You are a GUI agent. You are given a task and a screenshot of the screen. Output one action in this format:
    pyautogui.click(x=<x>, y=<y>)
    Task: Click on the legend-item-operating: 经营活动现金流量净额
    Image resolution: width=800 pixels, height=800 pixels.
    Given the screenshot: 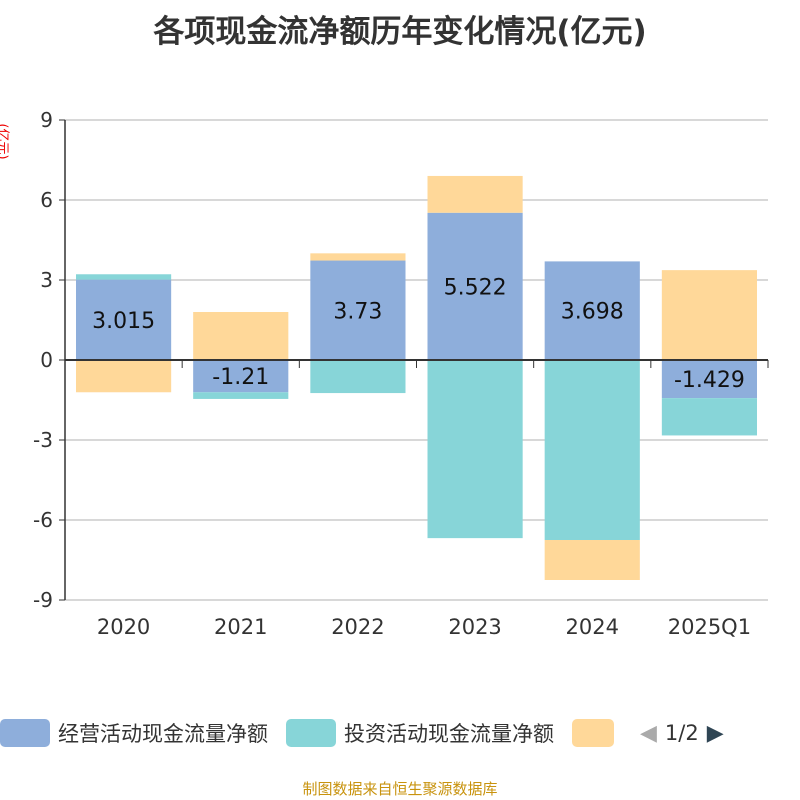 What is the action you would take?
    pyautogui.click(x=134, y=733)
    